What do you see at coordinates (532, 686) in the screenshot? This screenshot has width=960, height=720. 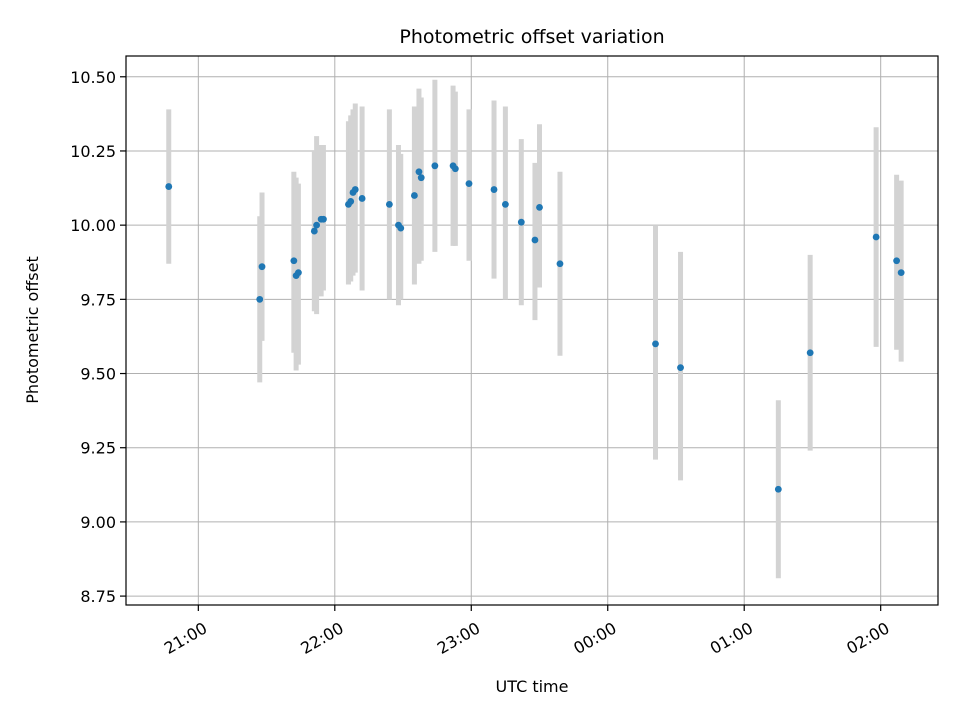 I see `x-axis-label: UTC time` at bounding box center [532, 686].